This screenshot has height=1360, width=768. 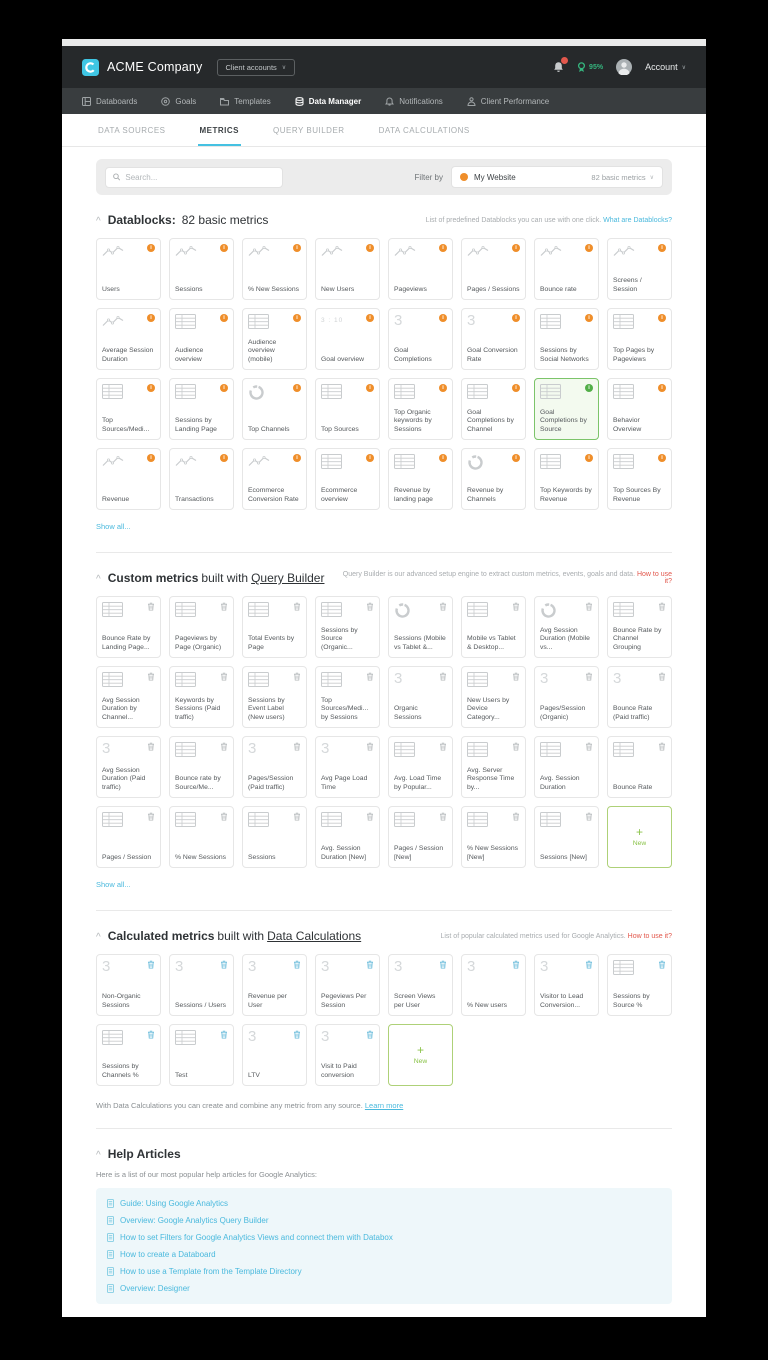 I want to click on tab-query-builder: QUERY BUILDER, so click(x=309, y=130).